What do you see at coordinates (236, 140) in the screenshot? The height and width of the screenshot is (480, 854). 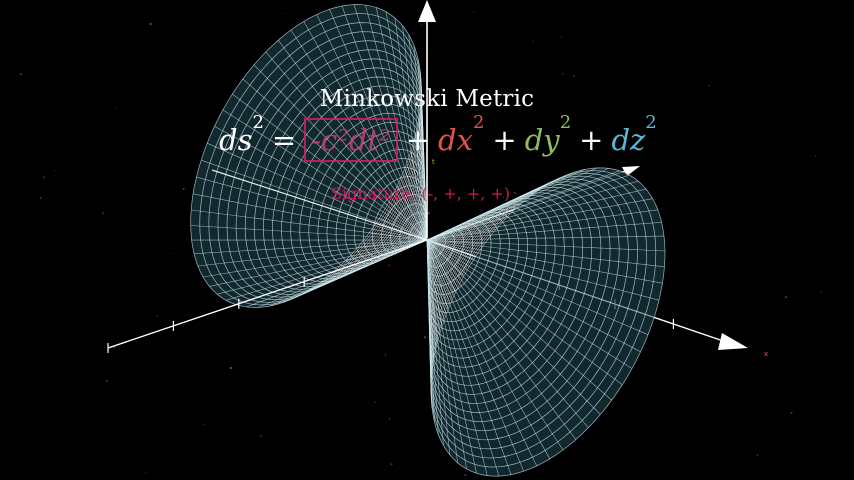 I see `lhs-symbol: ds` at bounding box center [236, 140].